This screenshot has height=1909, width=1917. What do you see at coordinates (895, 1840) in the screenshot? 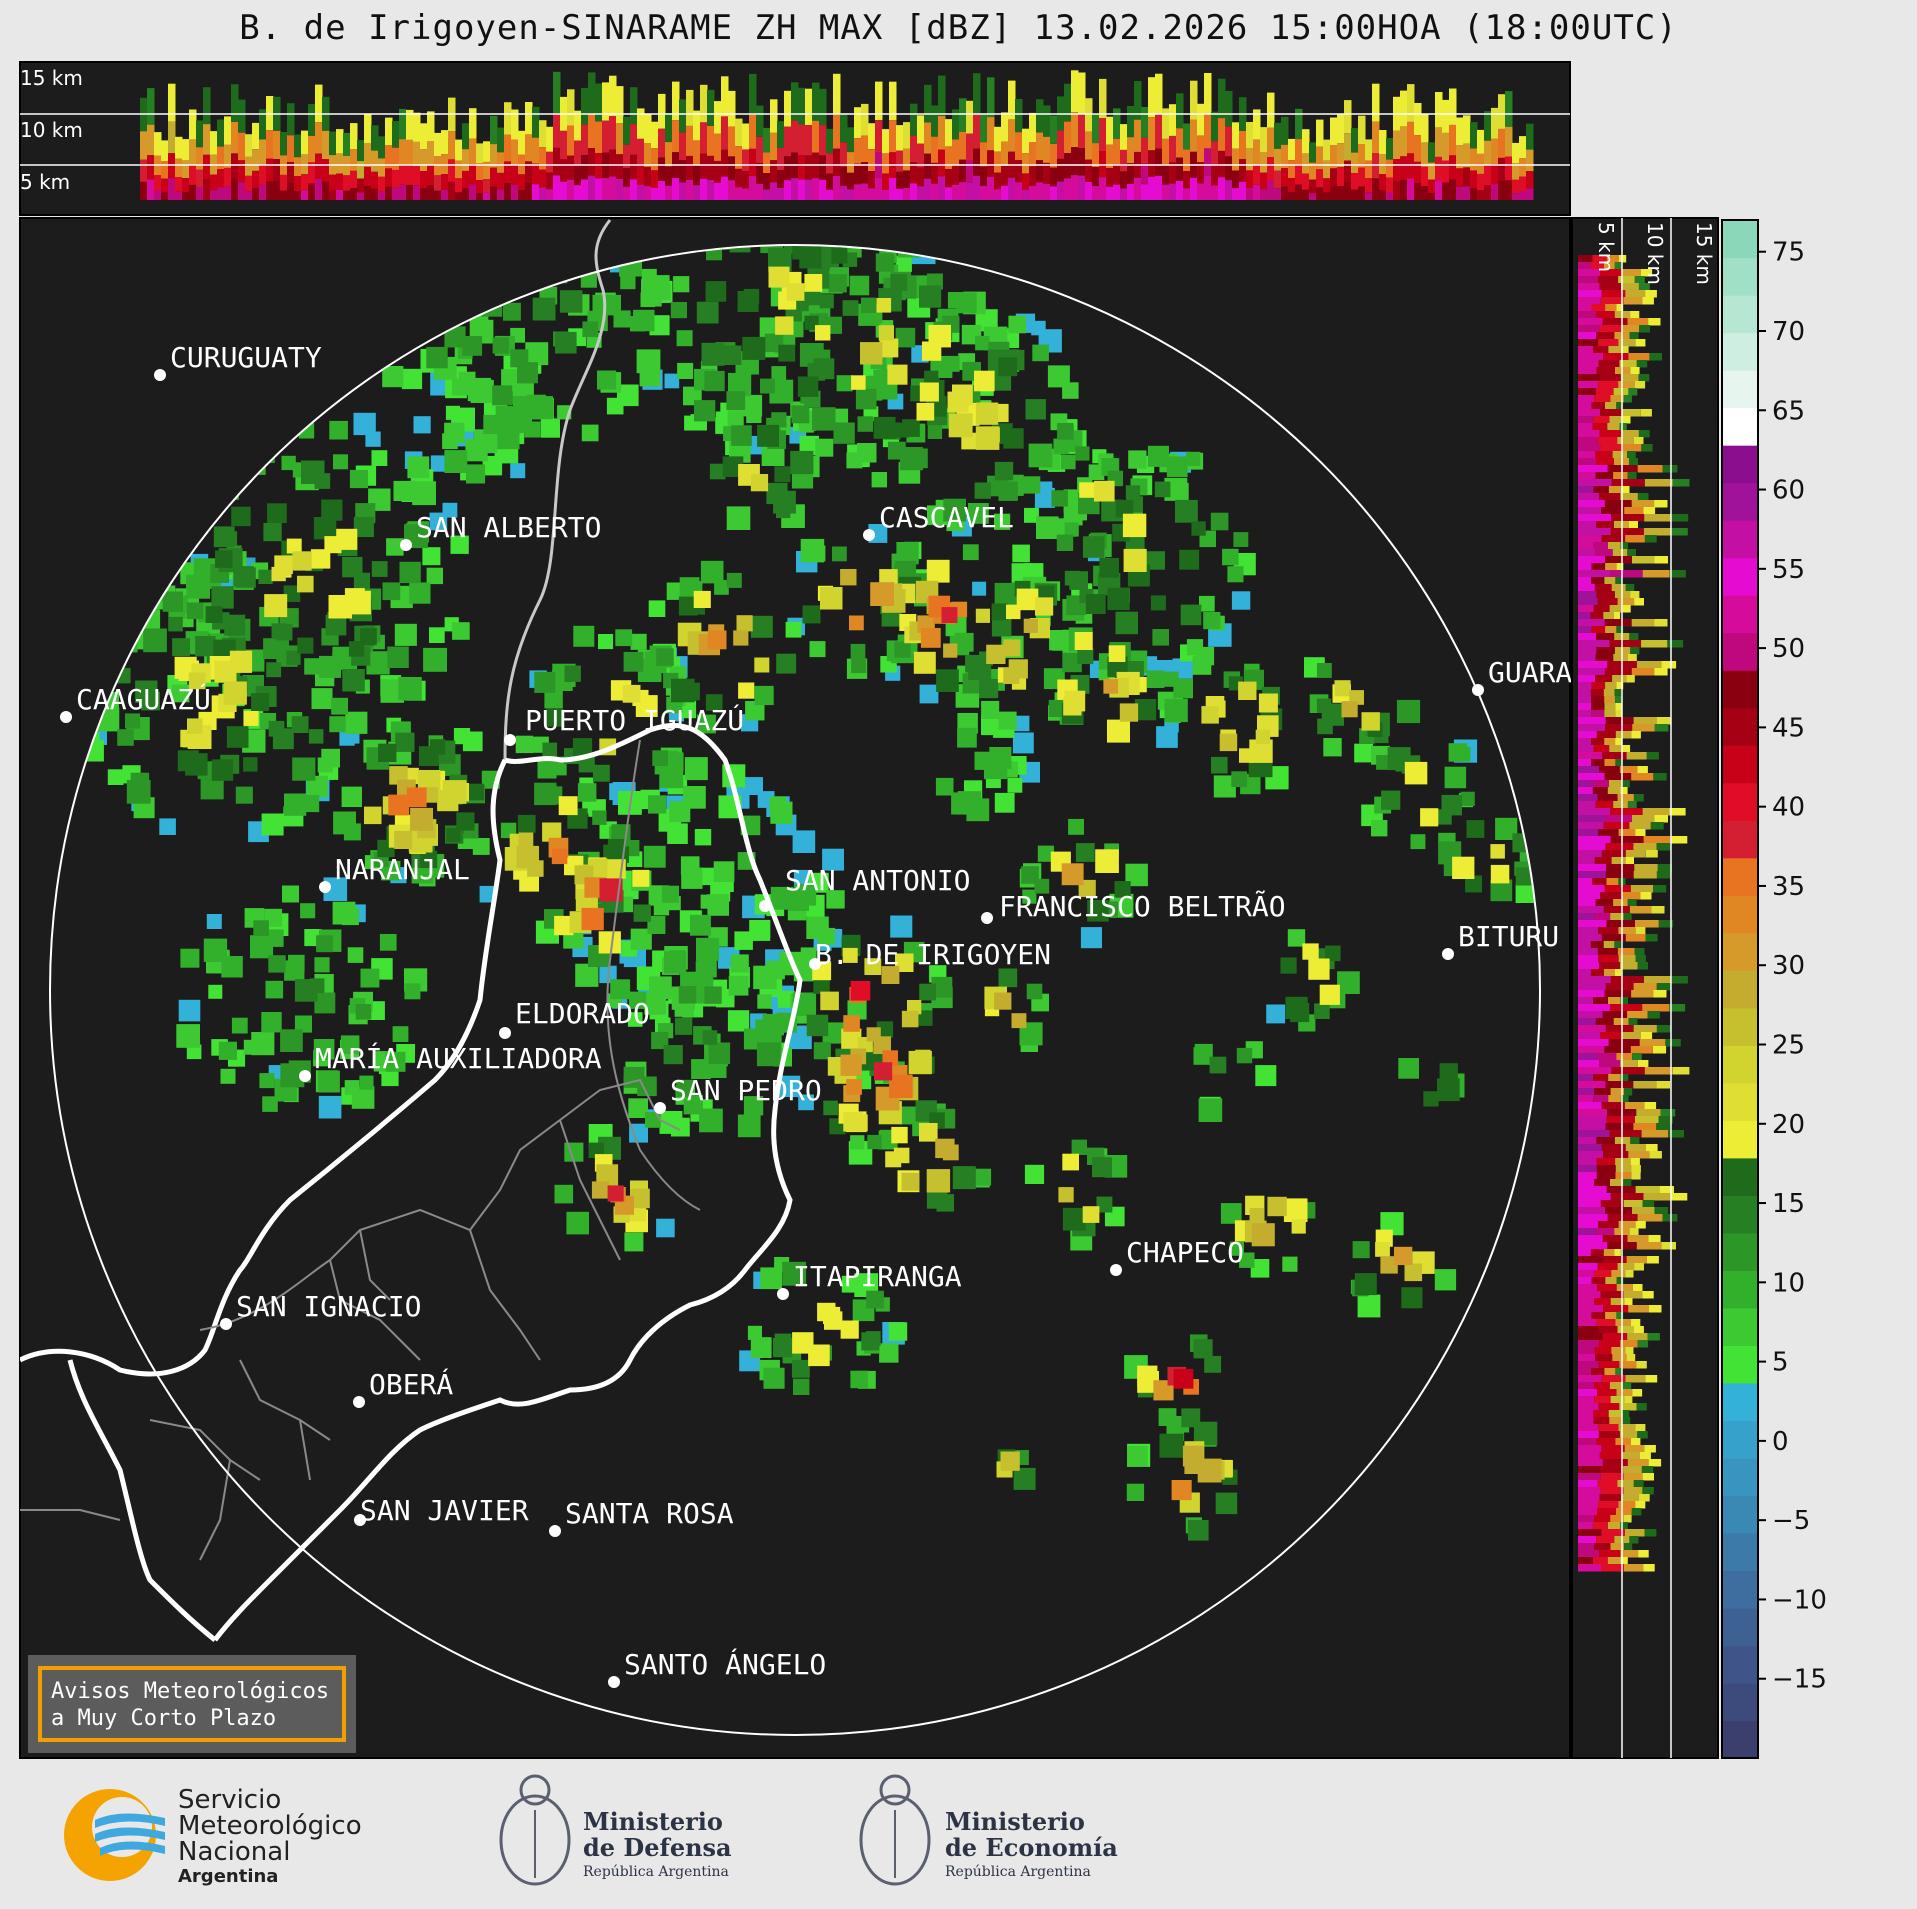
I see `coat-of-arms-icon` at bounding box center [895, 1840].